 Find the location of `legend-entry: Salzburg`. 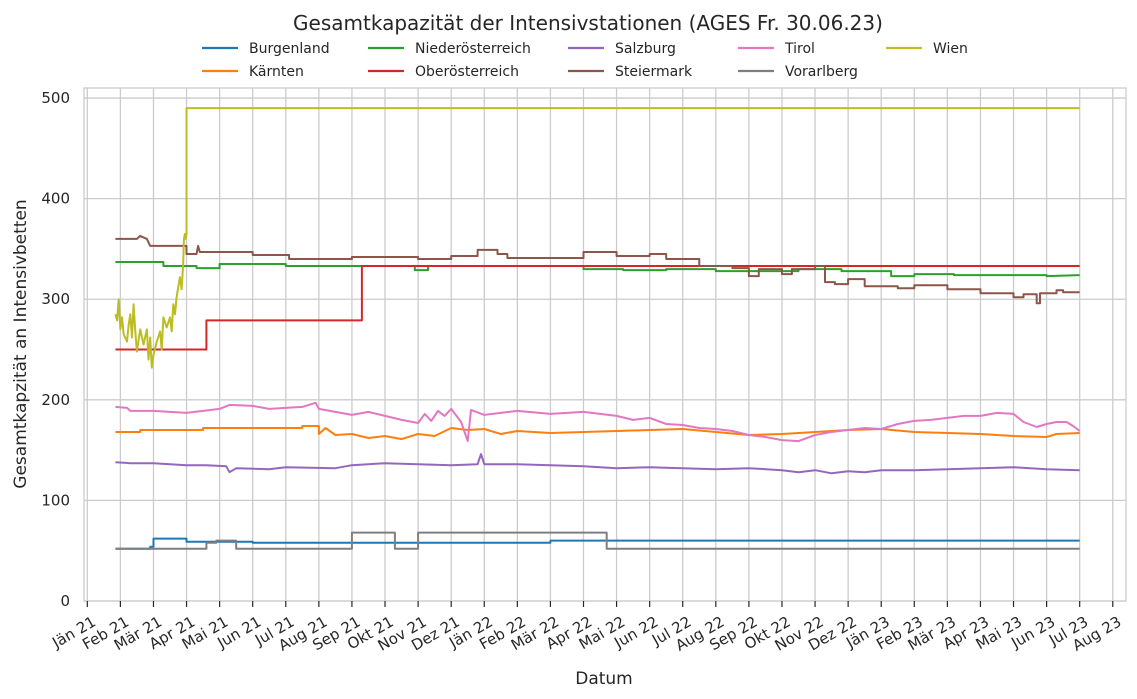

legend-entry: Salzburg is located at coordinates (622, 49).